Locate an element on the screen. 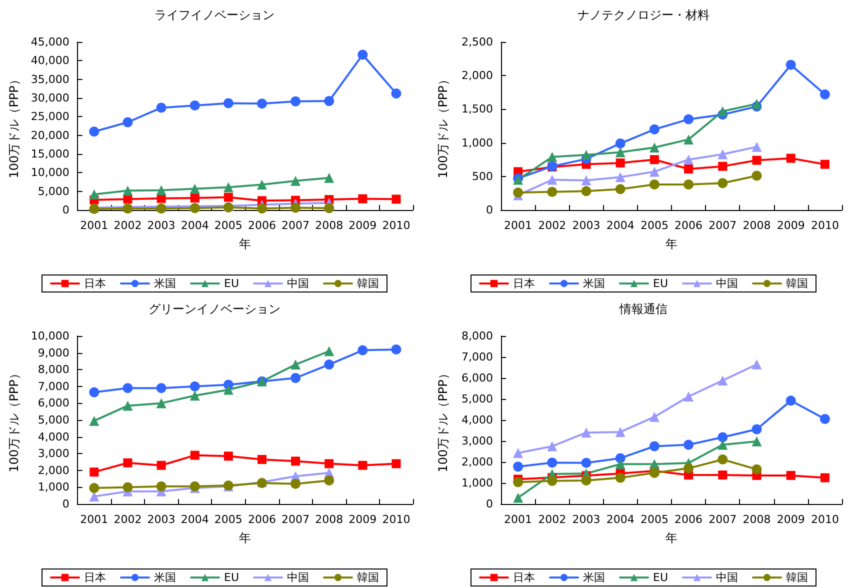 The image size is (859, 588). y-tick-label: 6,000 is located at coordinates (54, 403).